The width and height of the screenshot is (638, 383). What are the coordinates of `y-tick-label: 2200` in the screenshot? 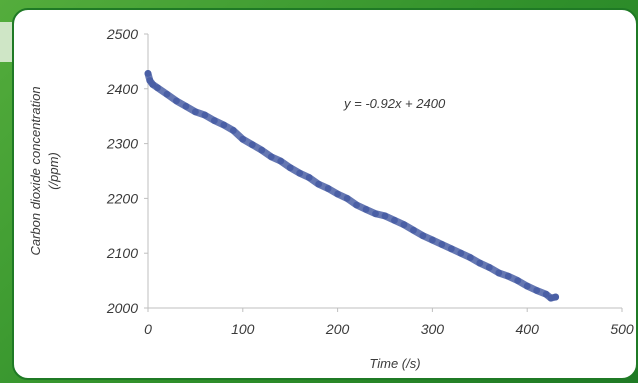 It's located at (122, 198).